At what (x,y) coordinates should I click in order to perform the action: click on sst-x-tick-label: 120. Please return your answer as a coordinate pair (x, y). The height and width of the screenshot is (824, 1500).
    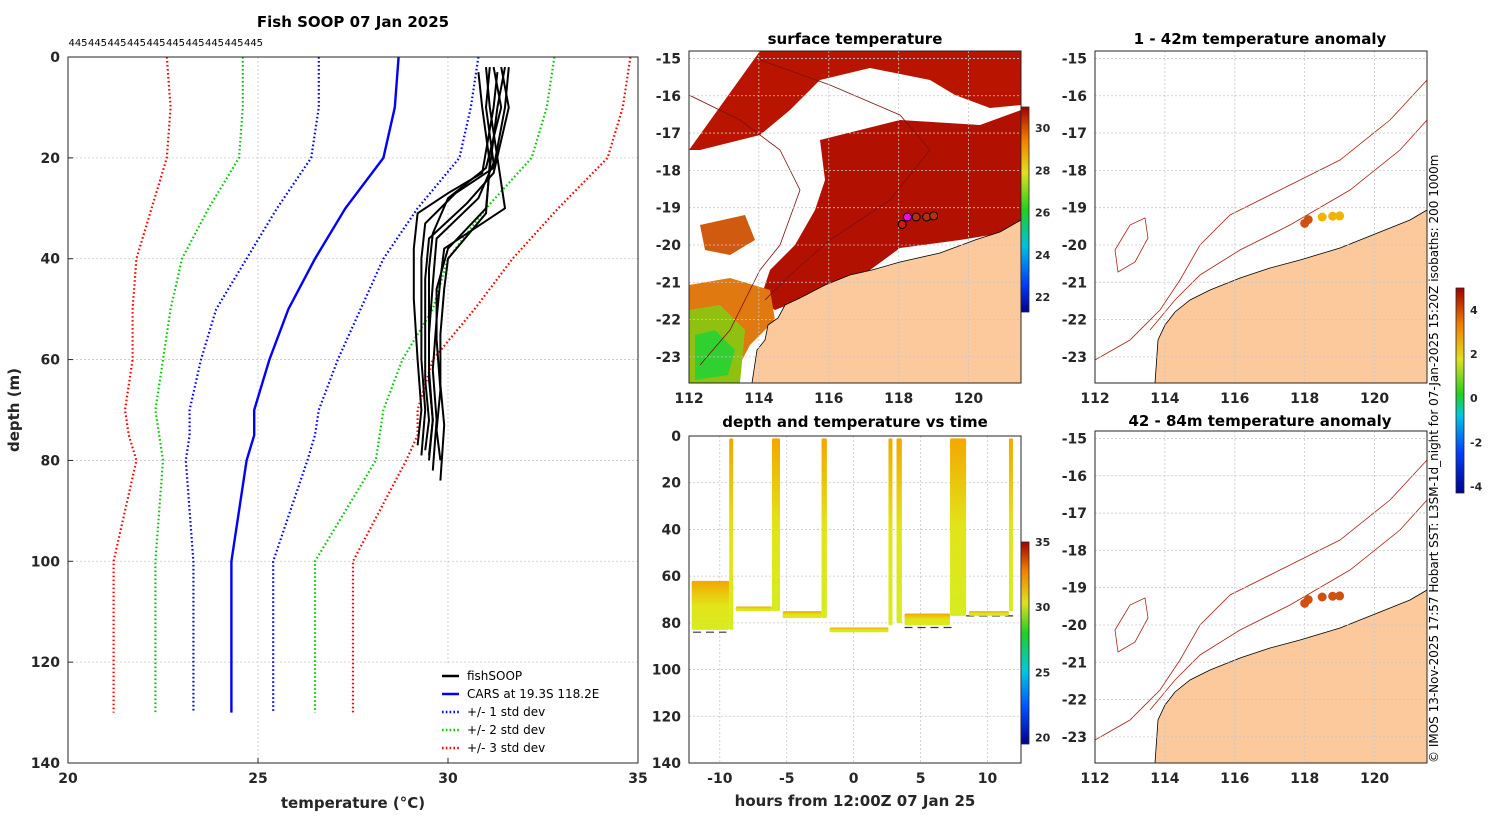
    Looking at the image, I should click on (968, 399).